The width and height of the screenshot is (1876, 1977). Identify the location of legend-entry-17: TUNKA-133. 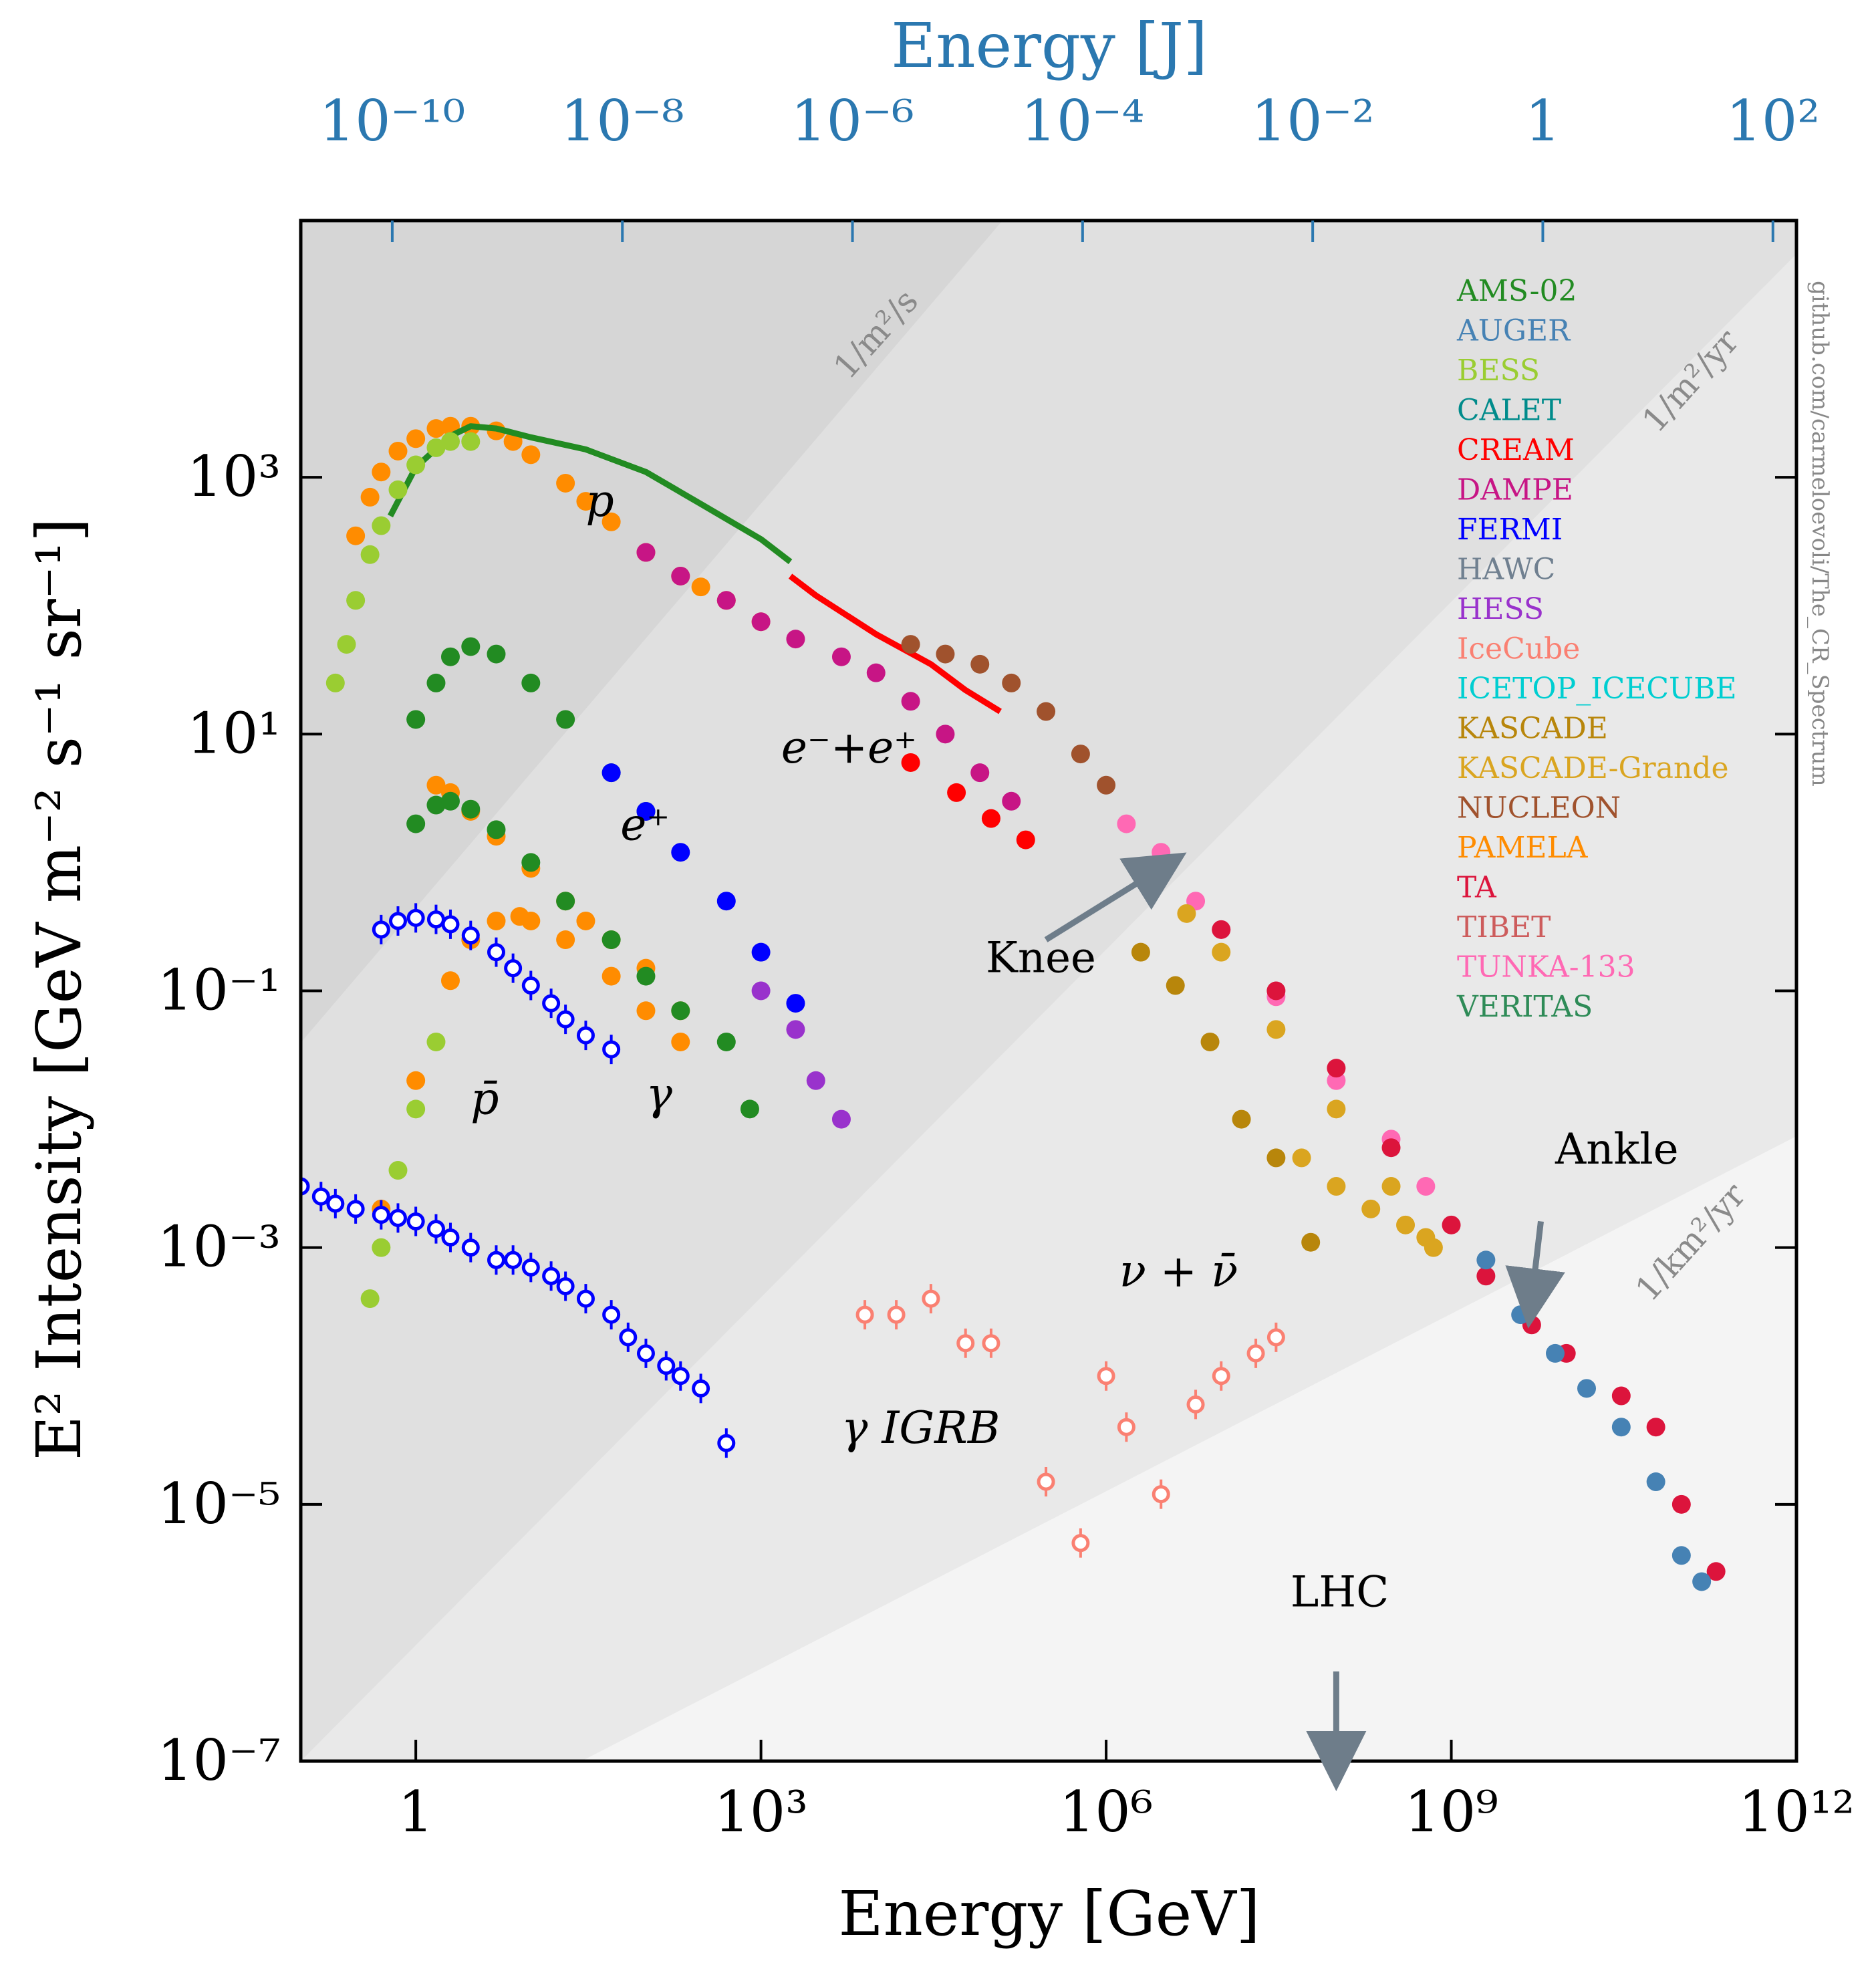
(1546, 967).